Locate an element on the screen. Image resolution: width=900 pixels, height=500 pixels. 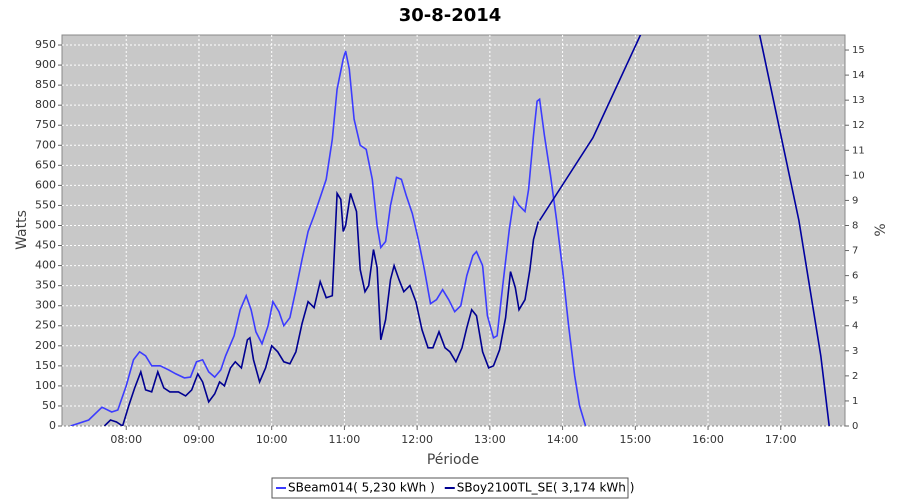
x-tick-label: 16:00 is located at coordinates (708, 439).